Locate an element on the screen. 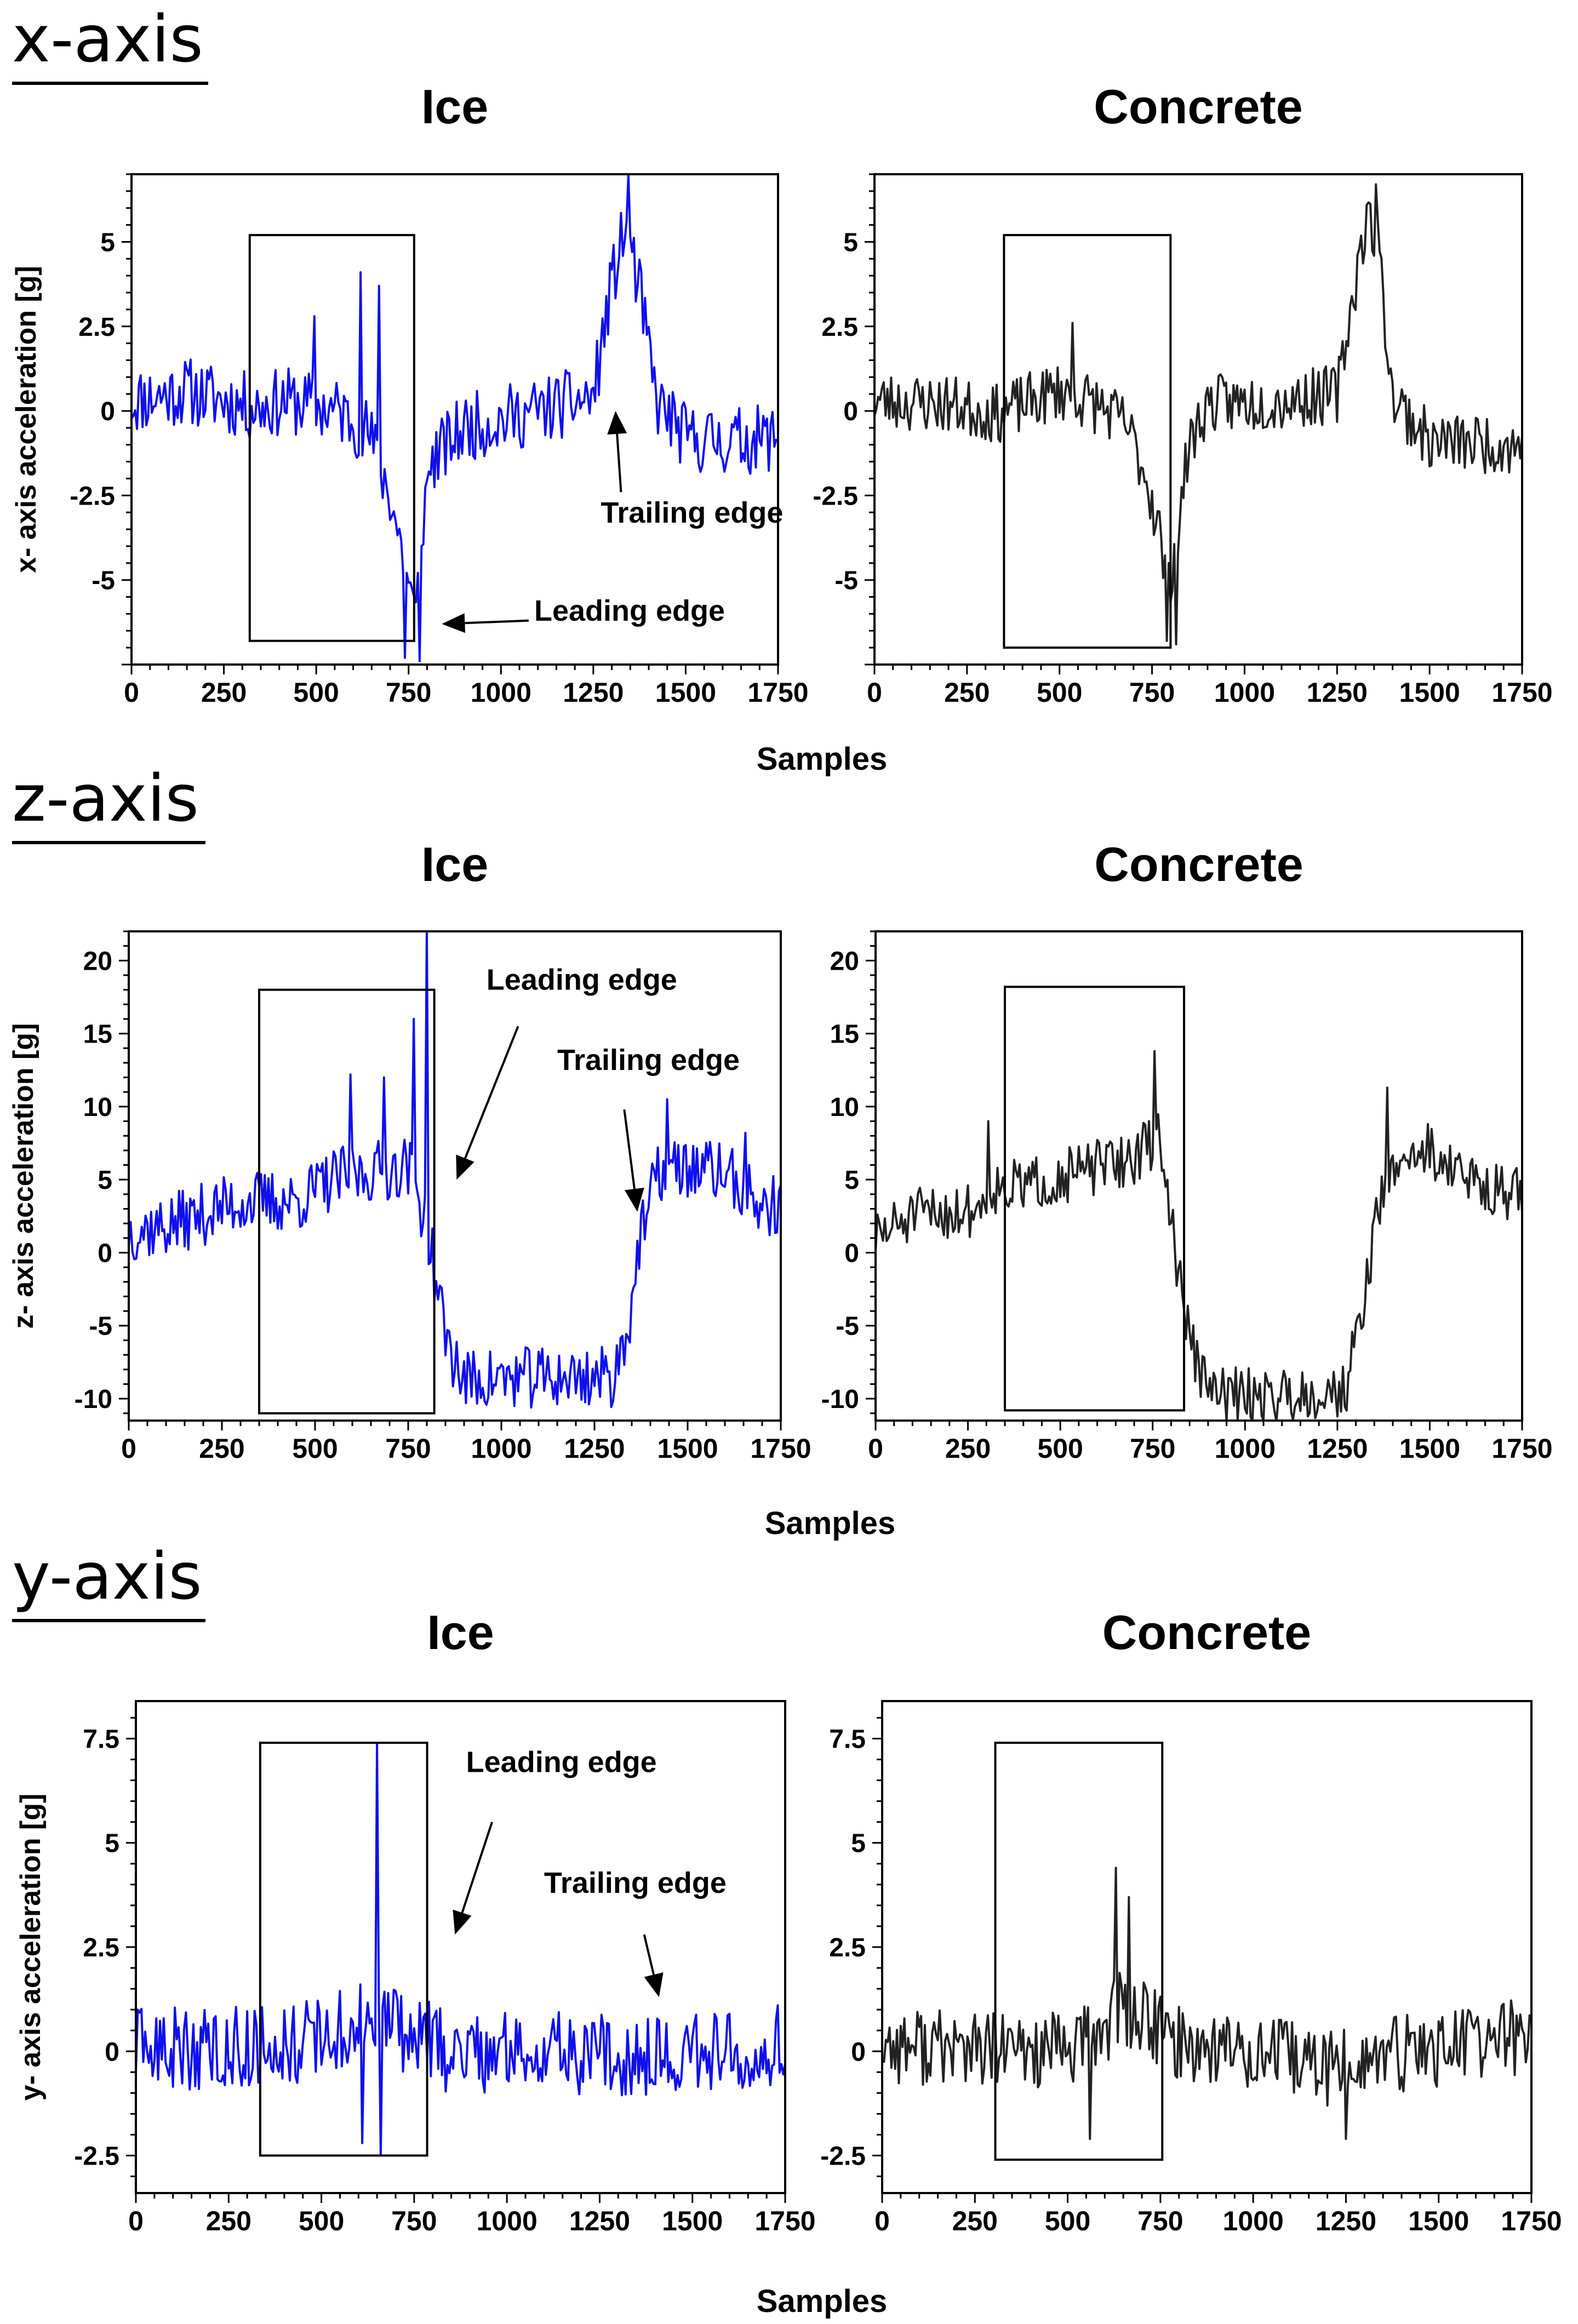 This screenshot has width=1578, height=2324. y-tick-label: 15 is located at coordinates (844, 1034).